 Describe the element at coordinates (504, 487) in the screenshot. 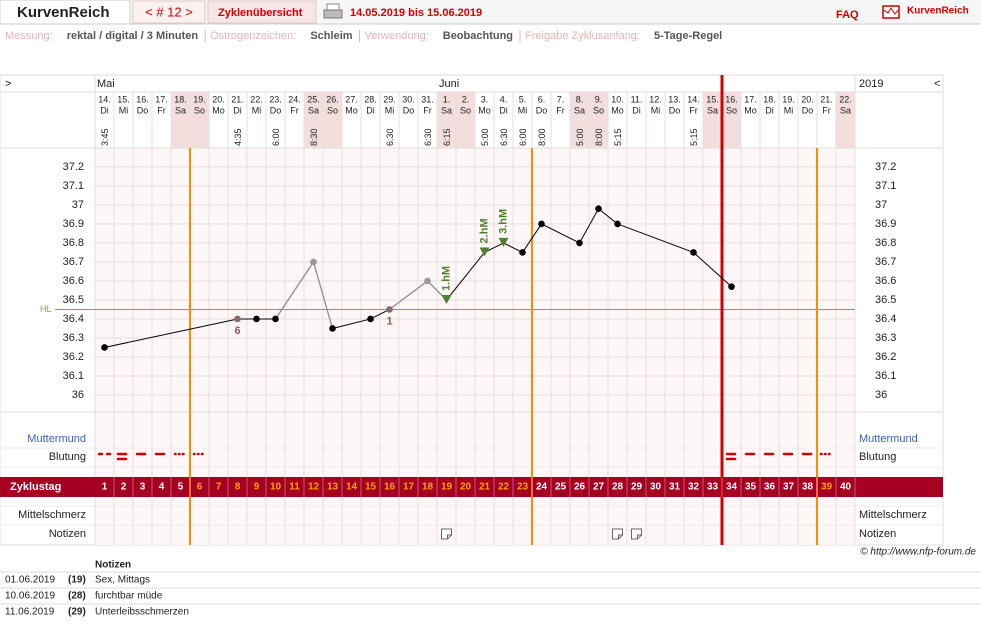

I see `cycle-day: 22` at that location.